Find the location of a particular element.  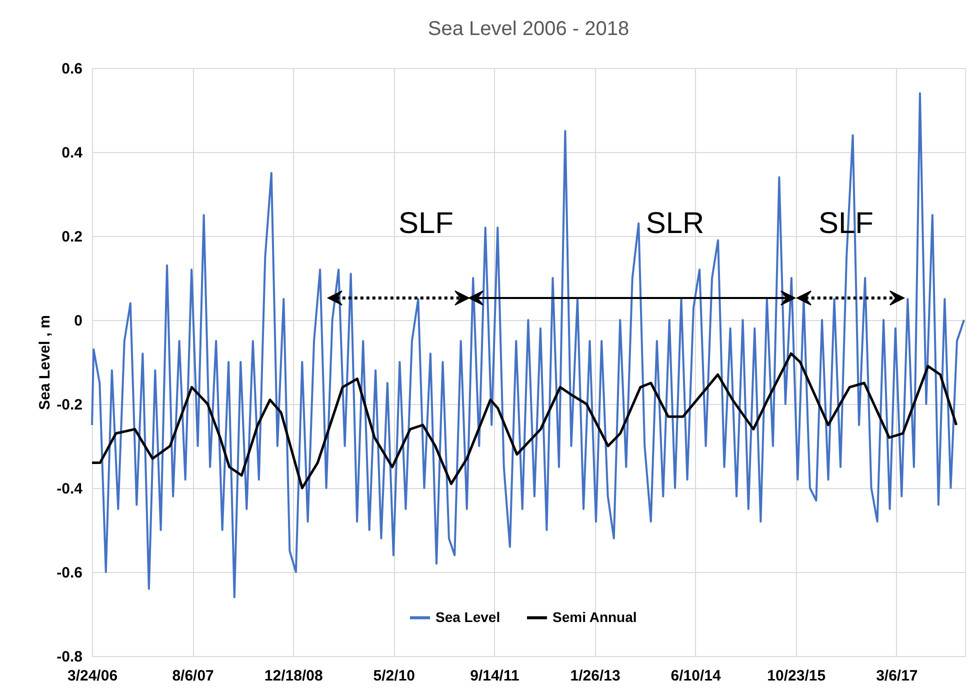

y-tick-label: 0.4 is located at coordinates (73, 153).